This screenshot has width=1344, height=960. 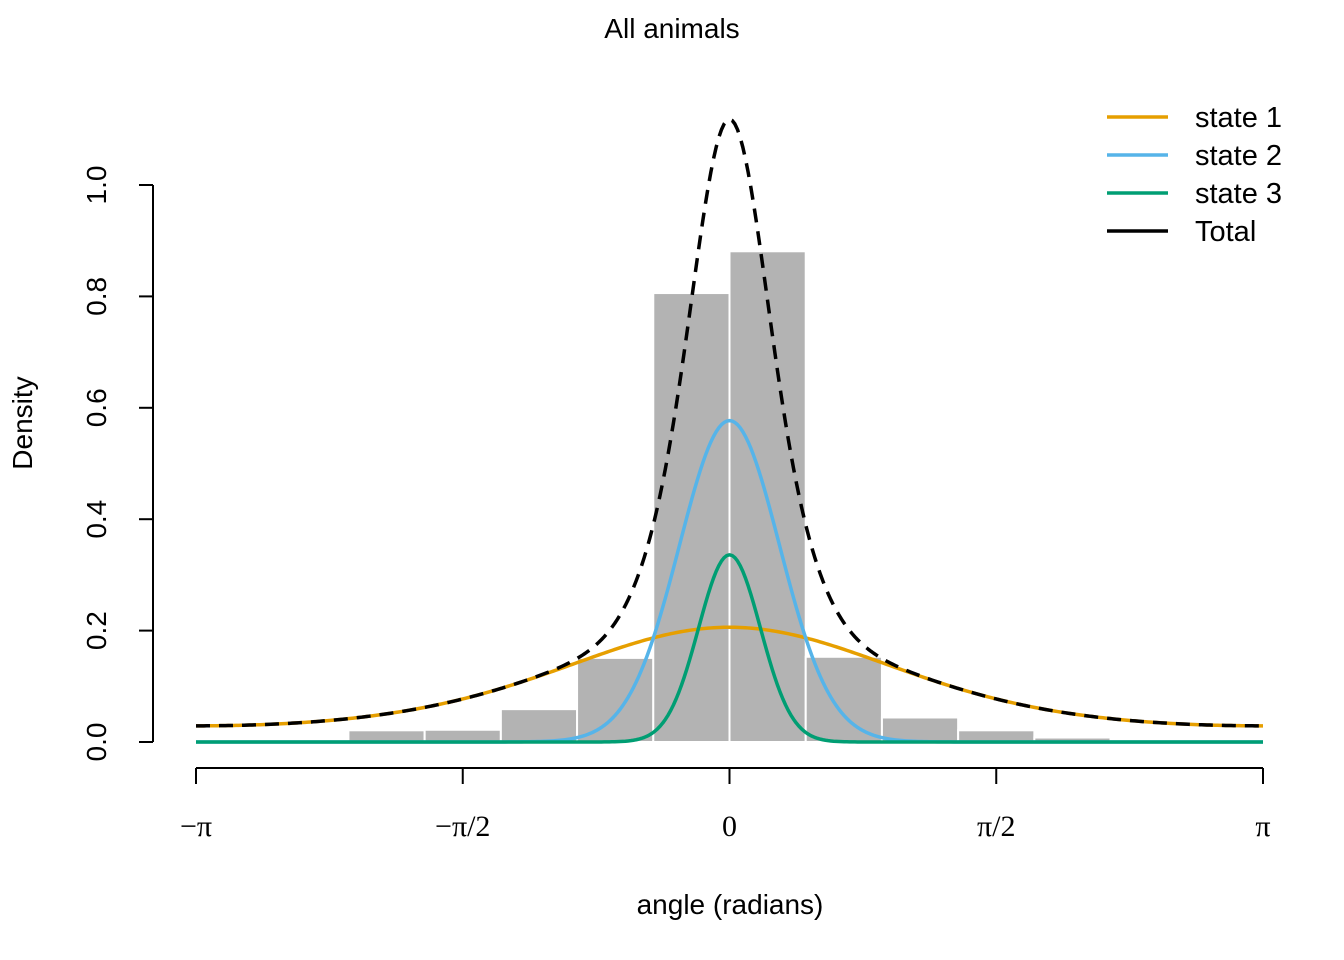 What do you see at coordinates (462, 826) in the screenshot?
I see `x-tick-label: −π/2` at bounding box center [462, 826].